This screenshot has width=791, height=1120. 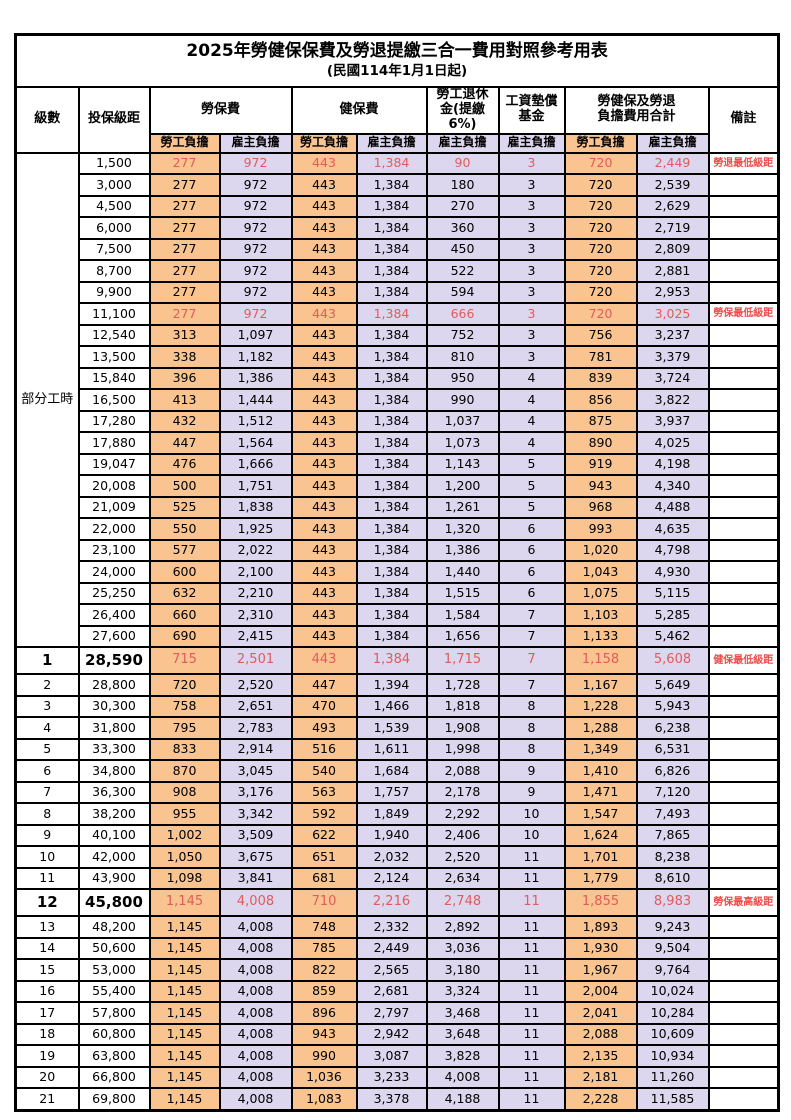 What do you see at coordinates (462, 206) in the screenshot?
I see `pension-employer-cell: 270` at bounding box center [462, 206].